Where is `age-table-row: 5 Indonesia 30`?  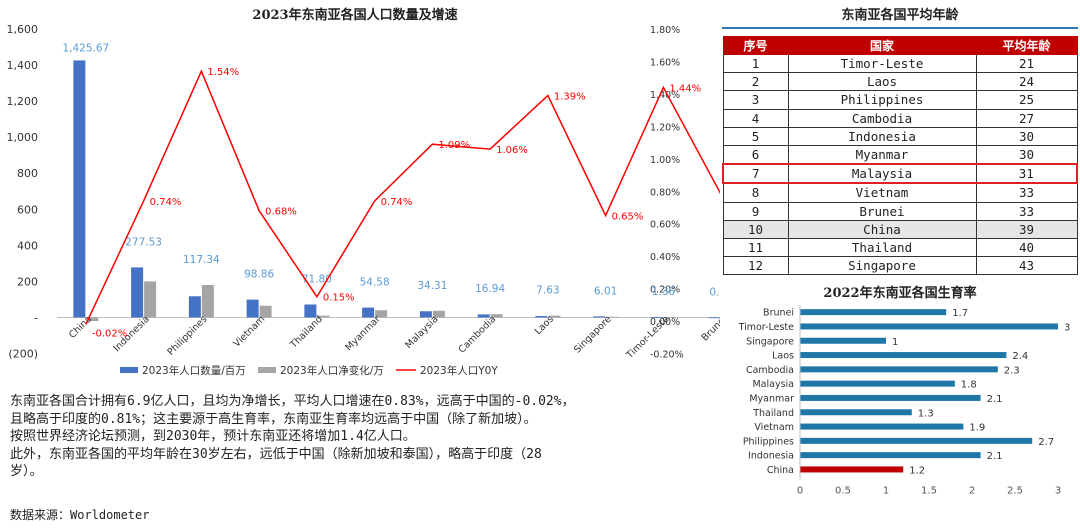 age-table-row: 5 Indonesia 30 is located at coordinates (900, 136).